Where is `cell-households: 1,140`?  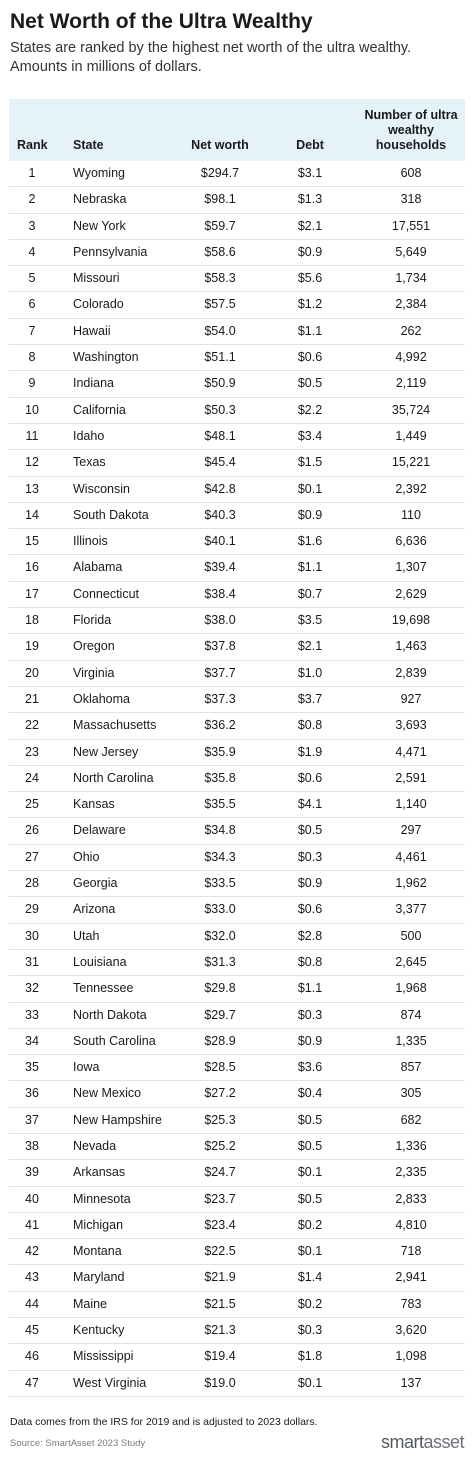 cell-households: 1,140 is located at coordinates (411, 804).